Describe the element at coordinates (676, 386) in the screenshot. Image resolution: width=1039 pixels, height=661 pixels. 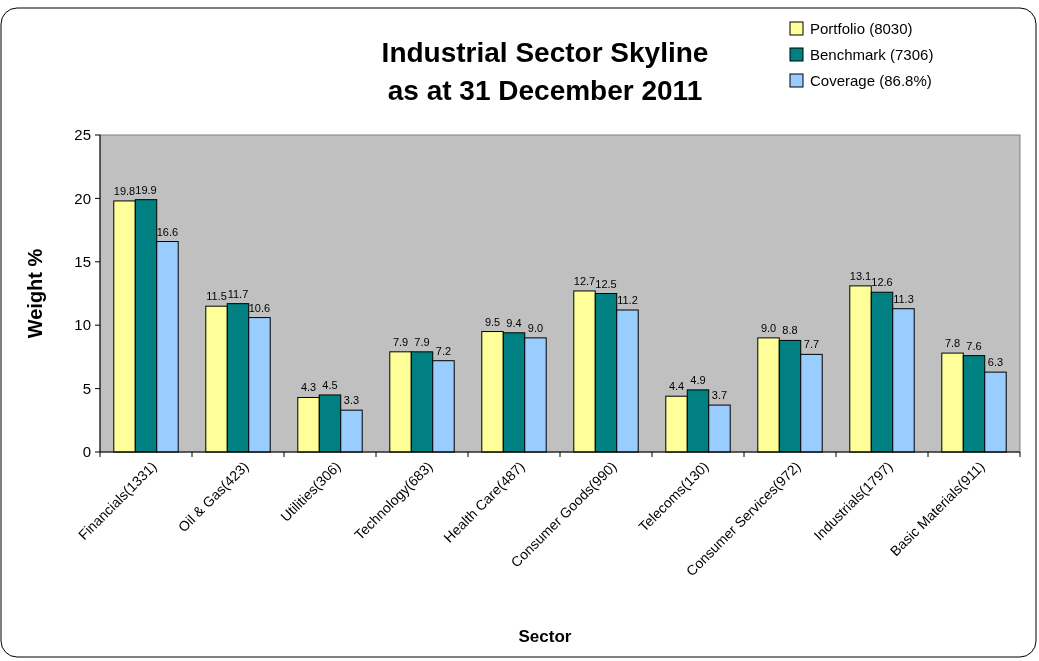
I see `data-label: 4.4` at that location.